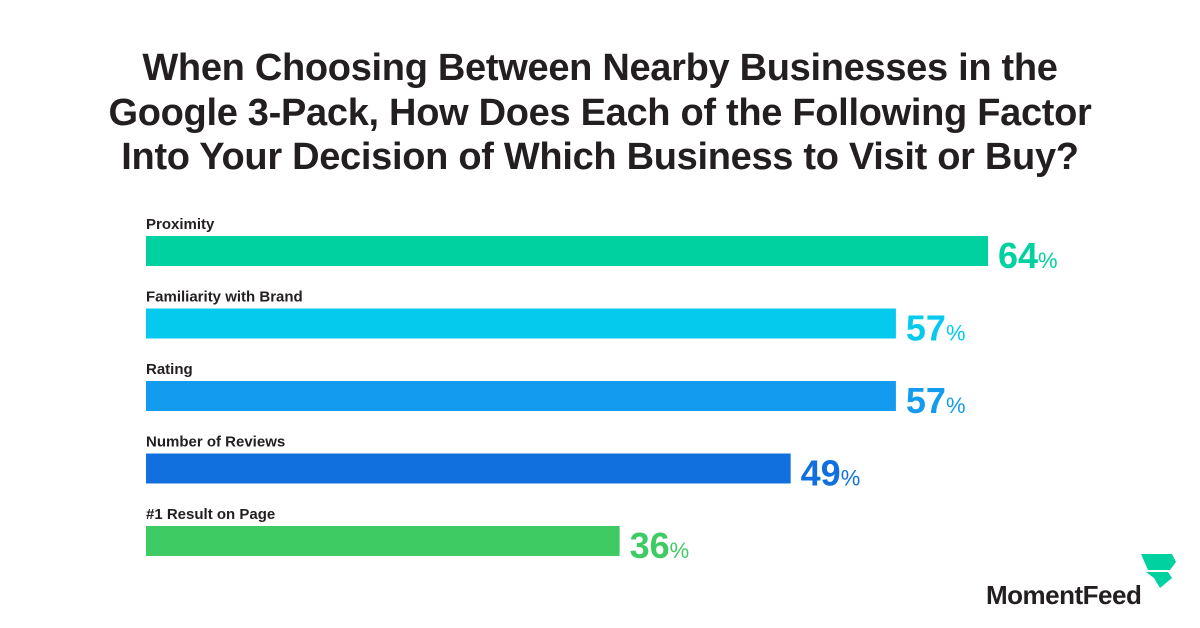 The image size is (1200, 628). Describe the element at coordinates (215, 442) in the screenshot. I see `category-label: Number of Reviews` at that location.